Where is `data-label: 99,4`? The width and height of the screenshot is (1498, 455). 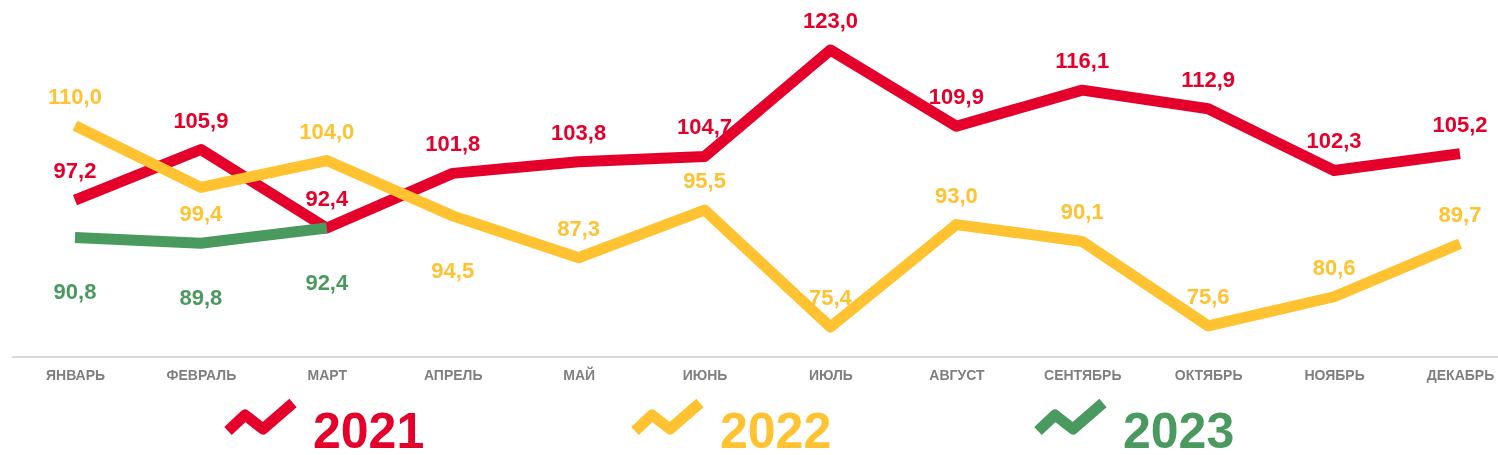
data-label: 99,4 is located at coordinates (201, 214).